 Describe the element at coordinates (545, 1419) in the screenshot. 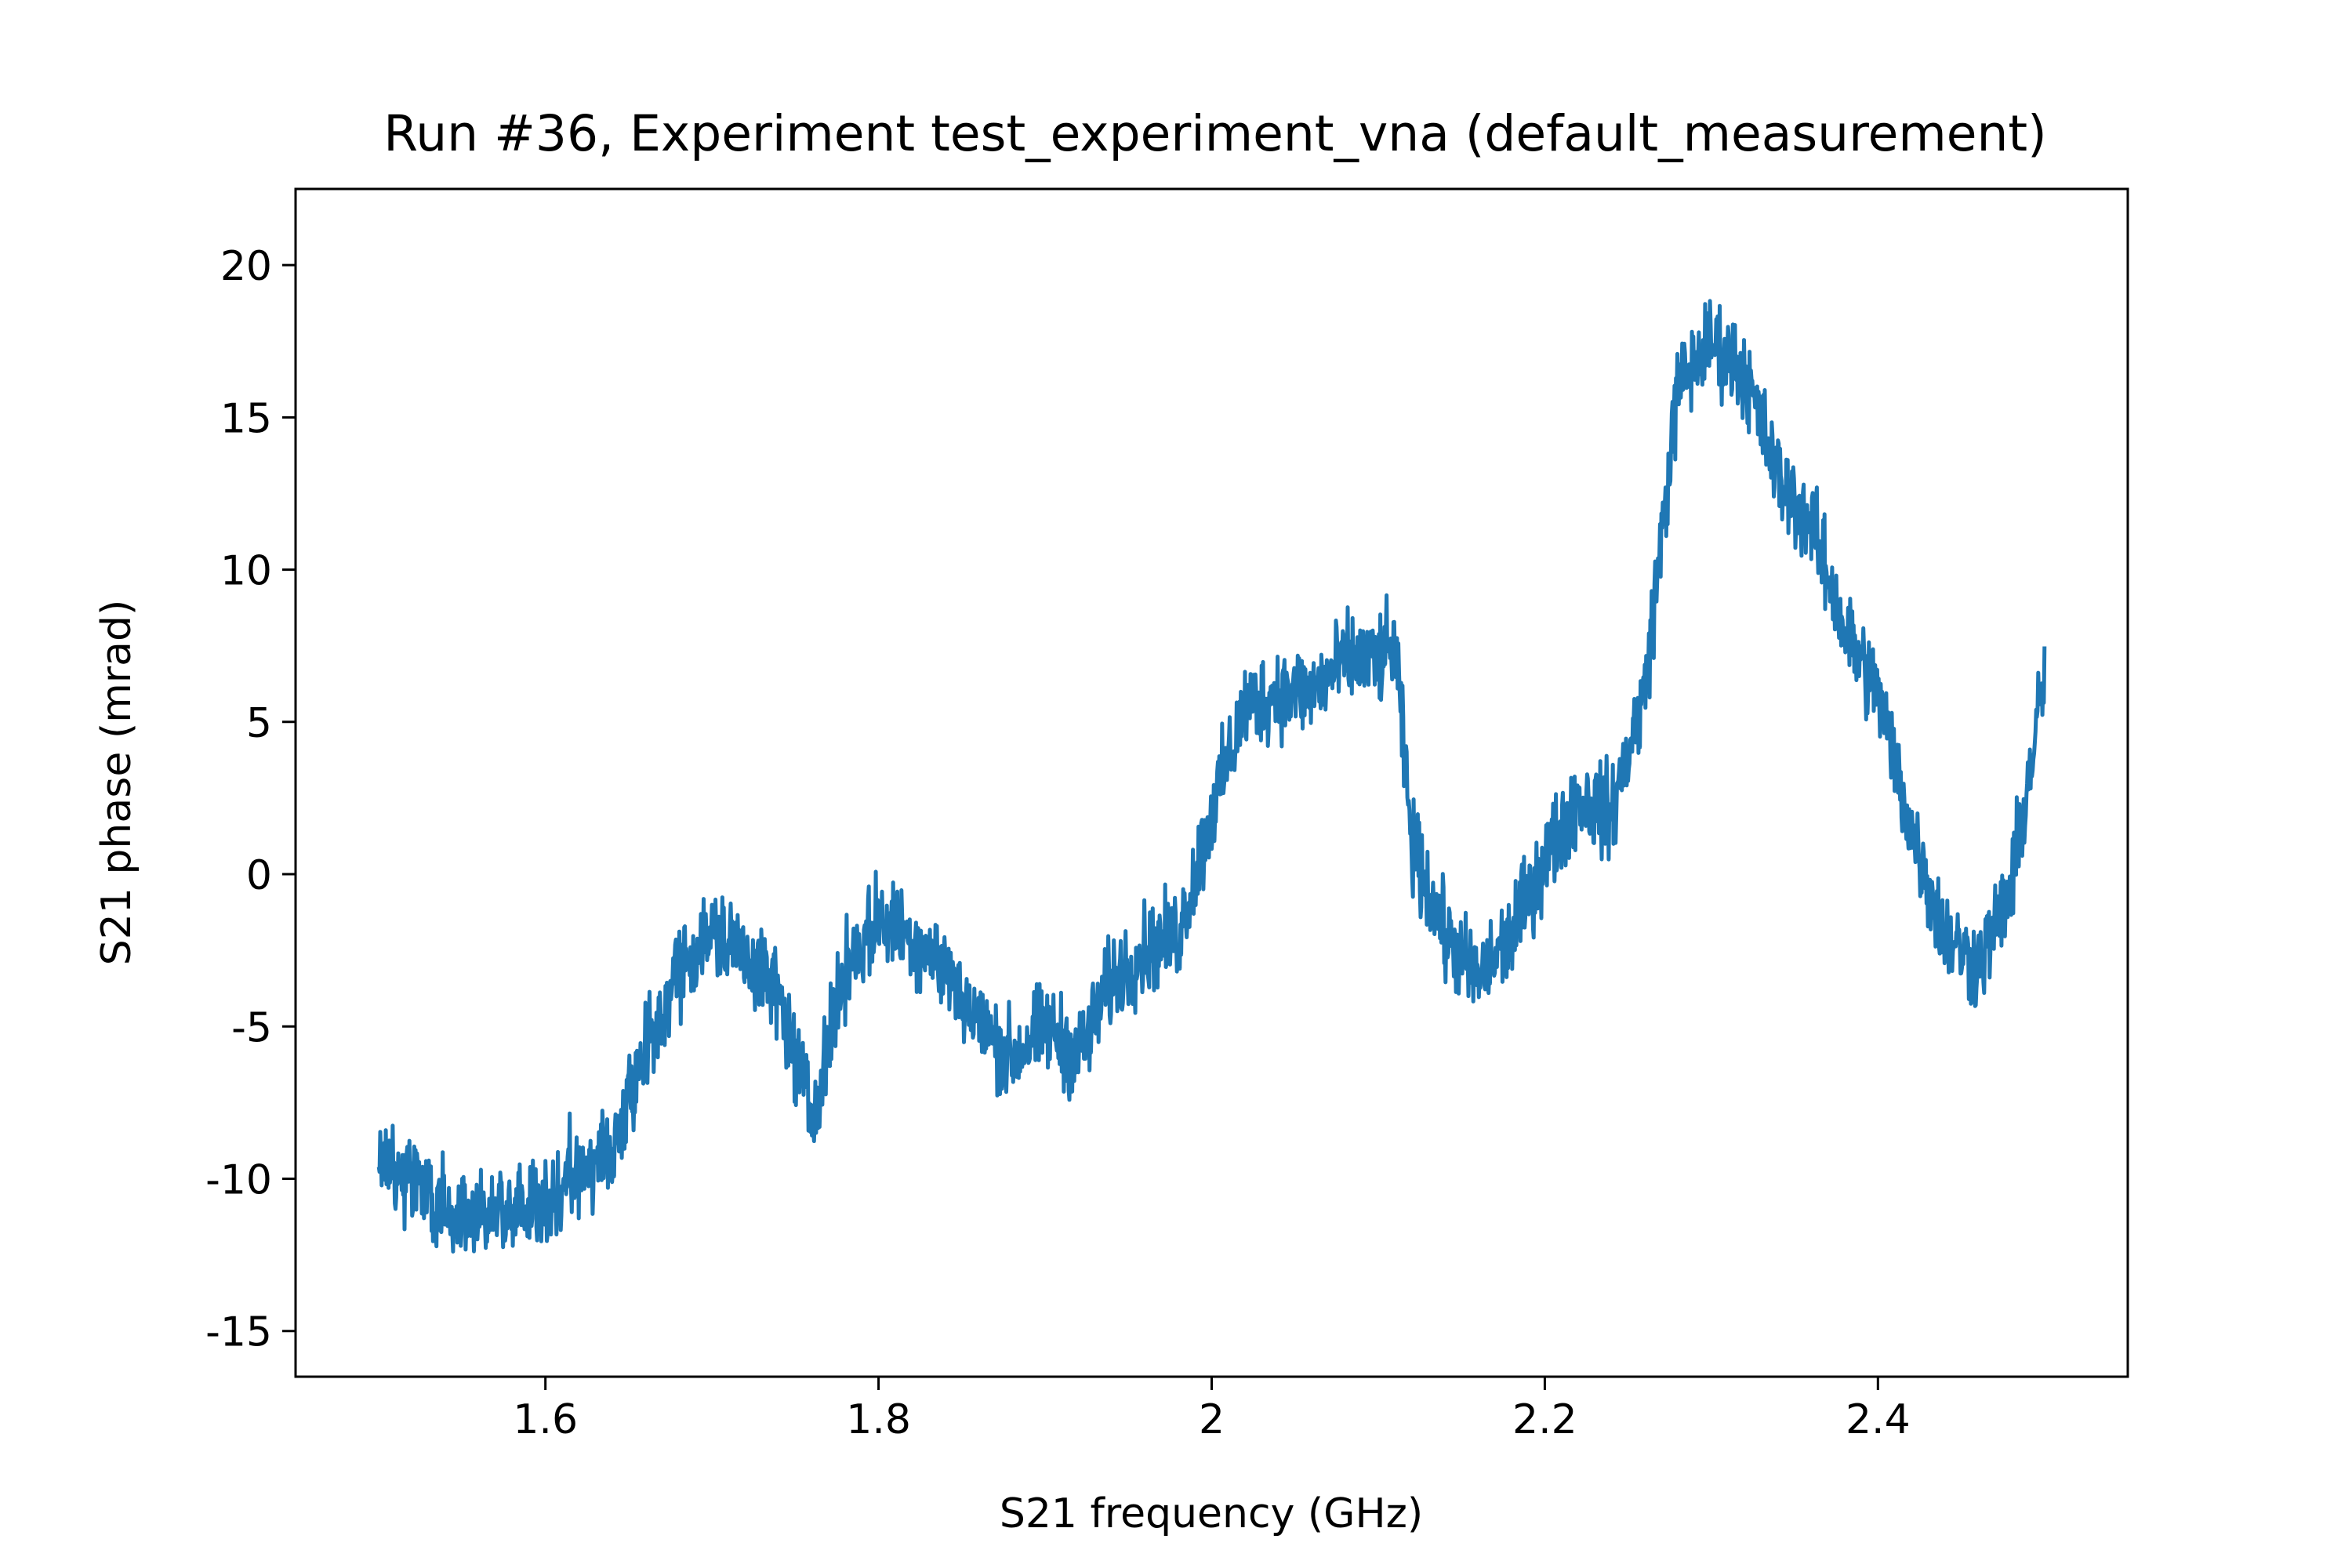

I see `x-tick-label: 1.6` at that location.